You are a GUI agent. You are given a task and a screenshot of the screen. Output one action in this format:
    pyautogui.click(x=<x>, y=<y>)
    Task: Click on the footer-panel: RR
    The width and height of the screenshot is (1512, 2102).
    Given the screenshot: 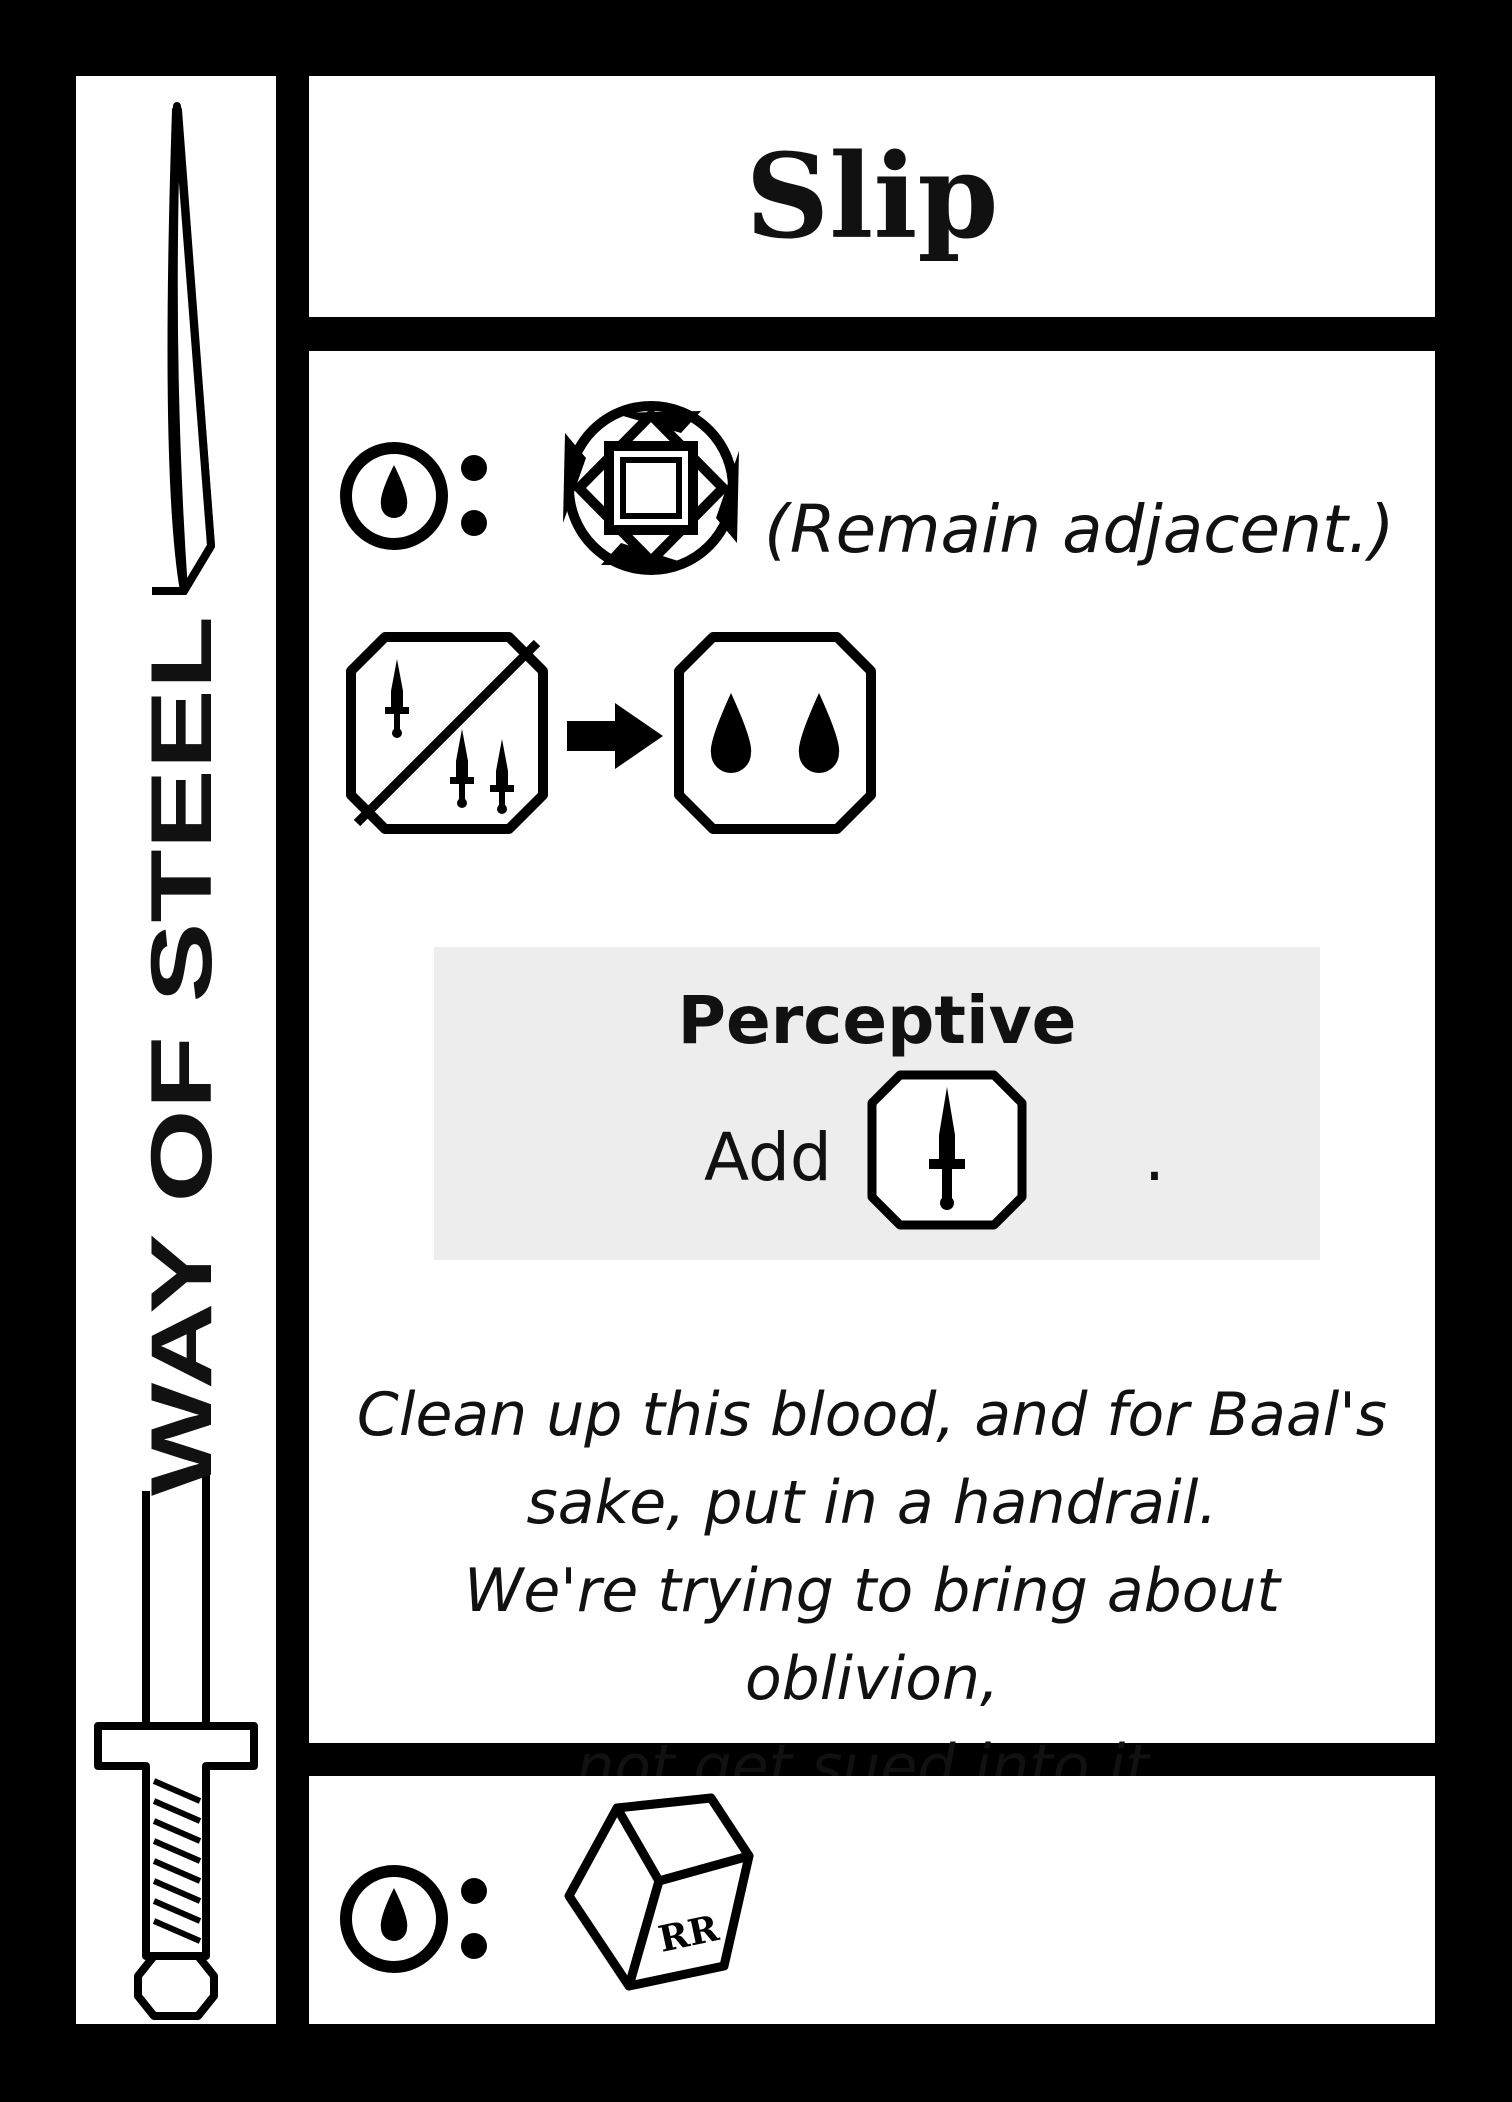 What is the action you would take?
    pyautogui.click(x=872, y=1900)
    